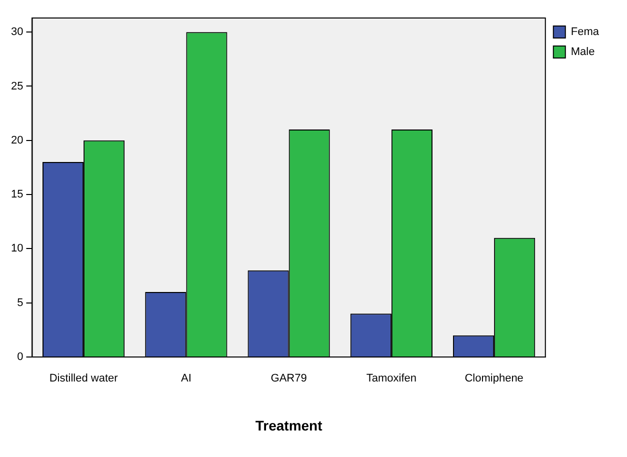  Describe the element at coordinates (288, 378) in the screenshot. I see `x-tick-label: GAR79` at that location.